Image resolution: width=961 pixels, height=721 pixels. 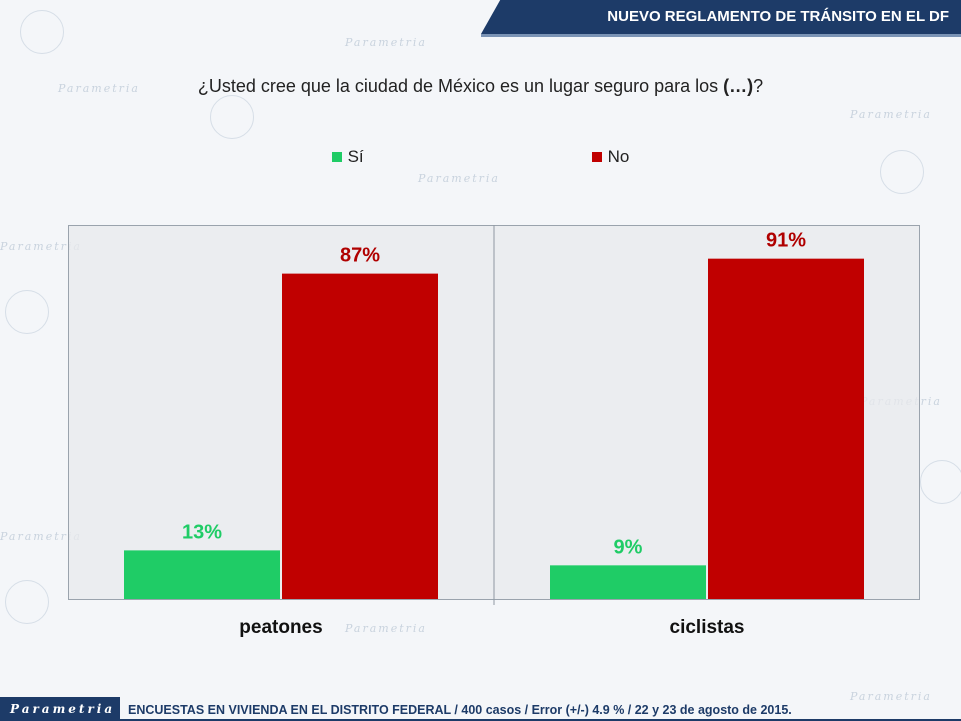 I want to click on question-suffix: ?, so click(x=758, y=86).